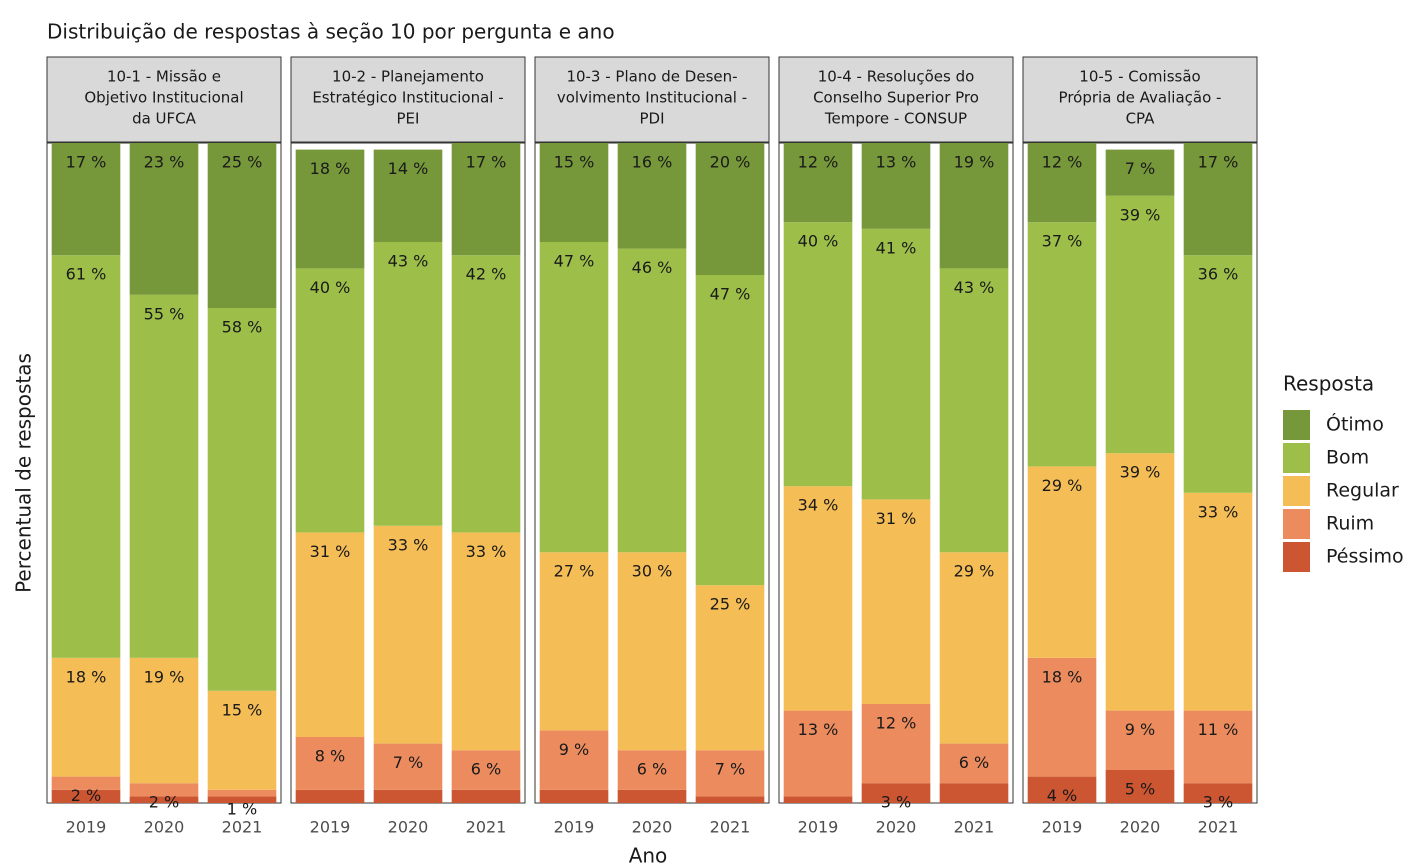 The image size is (1419, 868). I want to click on data-label: 46 %, so click(652, 267).